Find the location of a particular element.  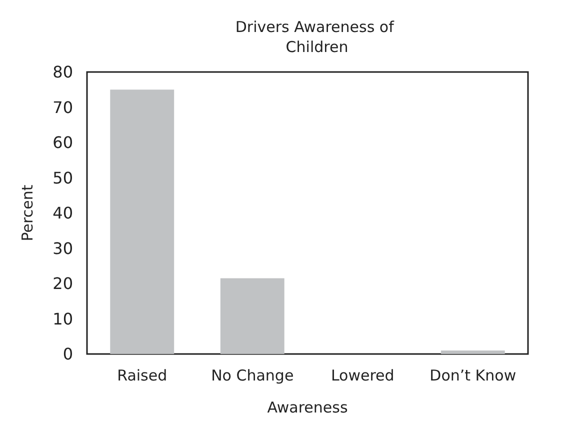

x-tick-label: Lowered is located at coordinates (362, 375).